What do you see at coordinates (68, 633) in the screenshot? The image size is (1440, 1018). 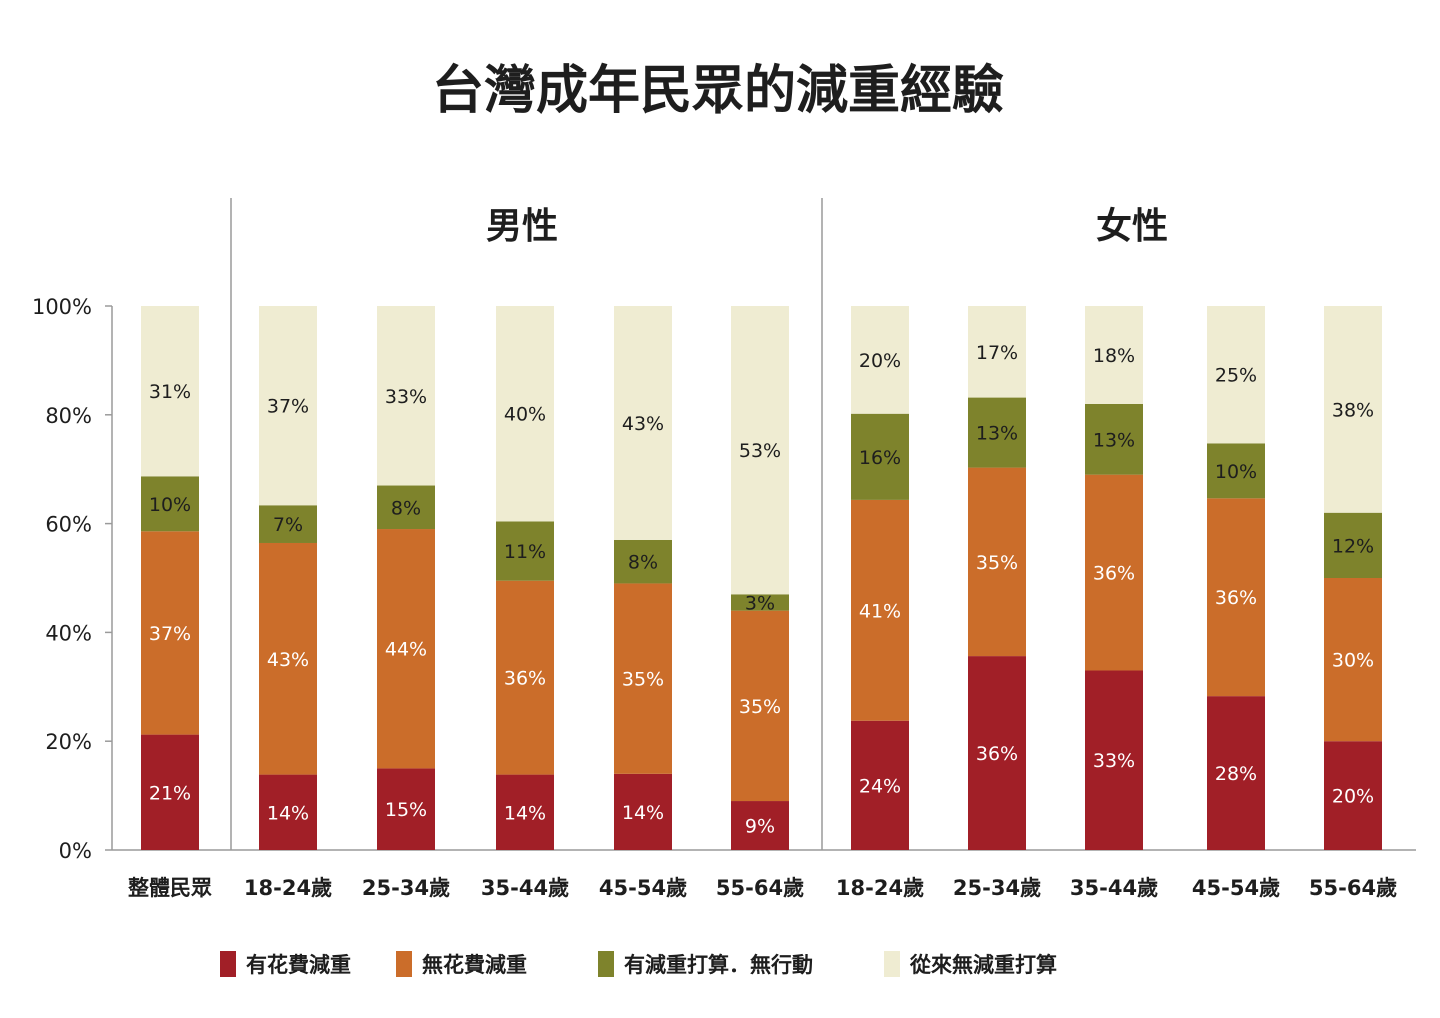 I see `y-tick-label: 40%` at bounding box center [68, 633].